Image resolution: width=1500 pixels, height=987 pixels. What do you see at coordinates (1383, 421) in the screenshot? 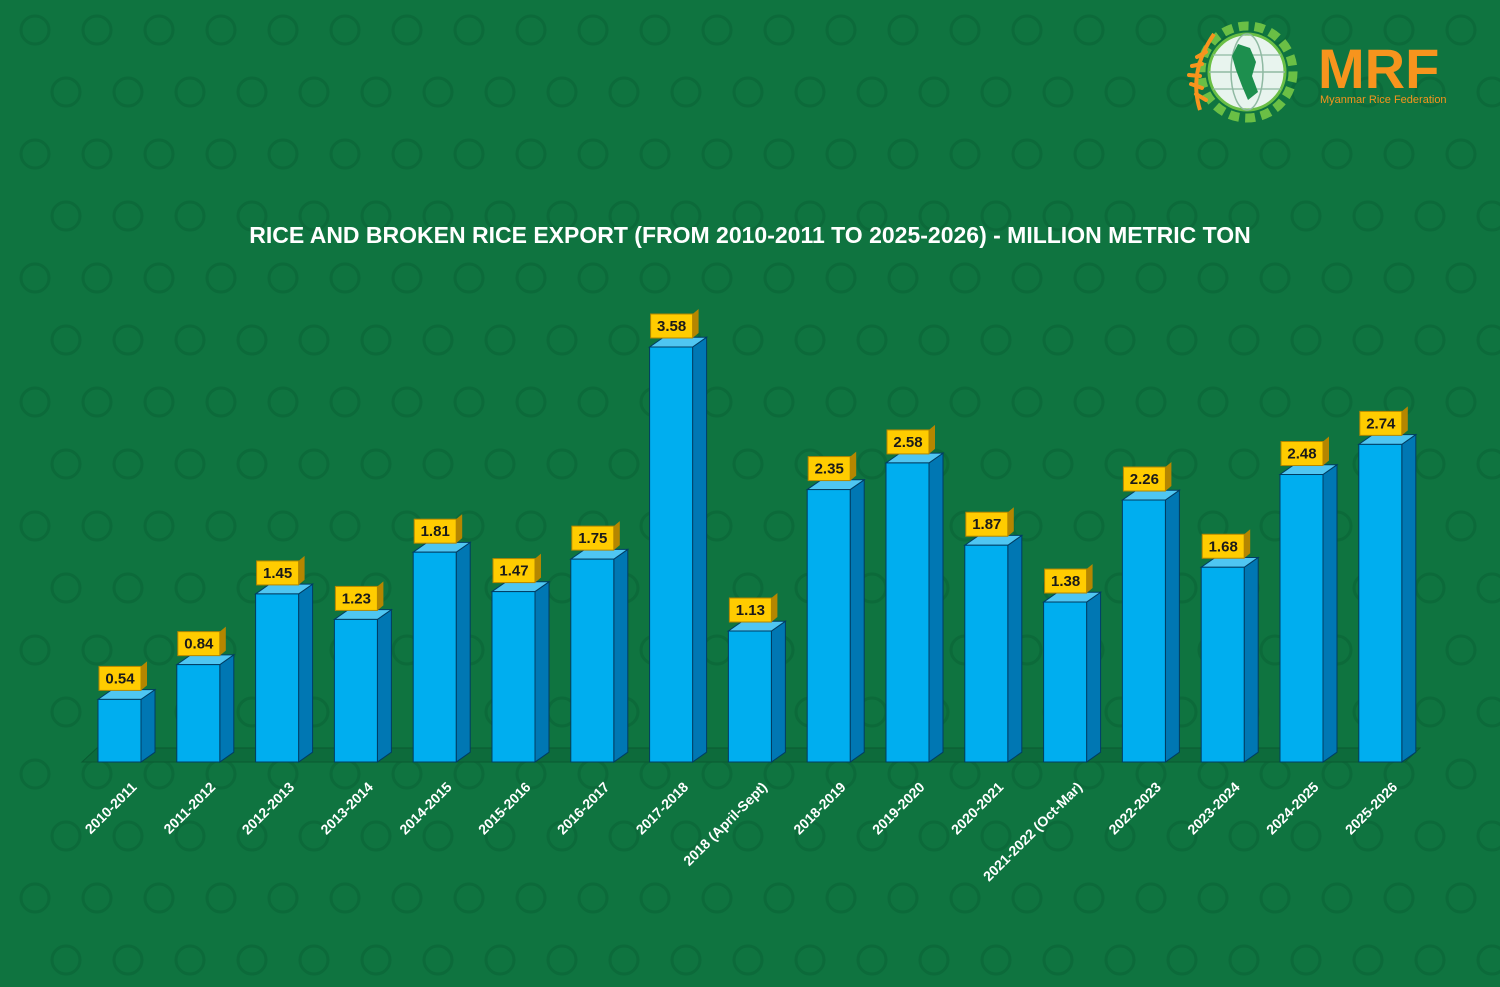
I see `data-label: 2.74` at bounding box center [1383, 421].